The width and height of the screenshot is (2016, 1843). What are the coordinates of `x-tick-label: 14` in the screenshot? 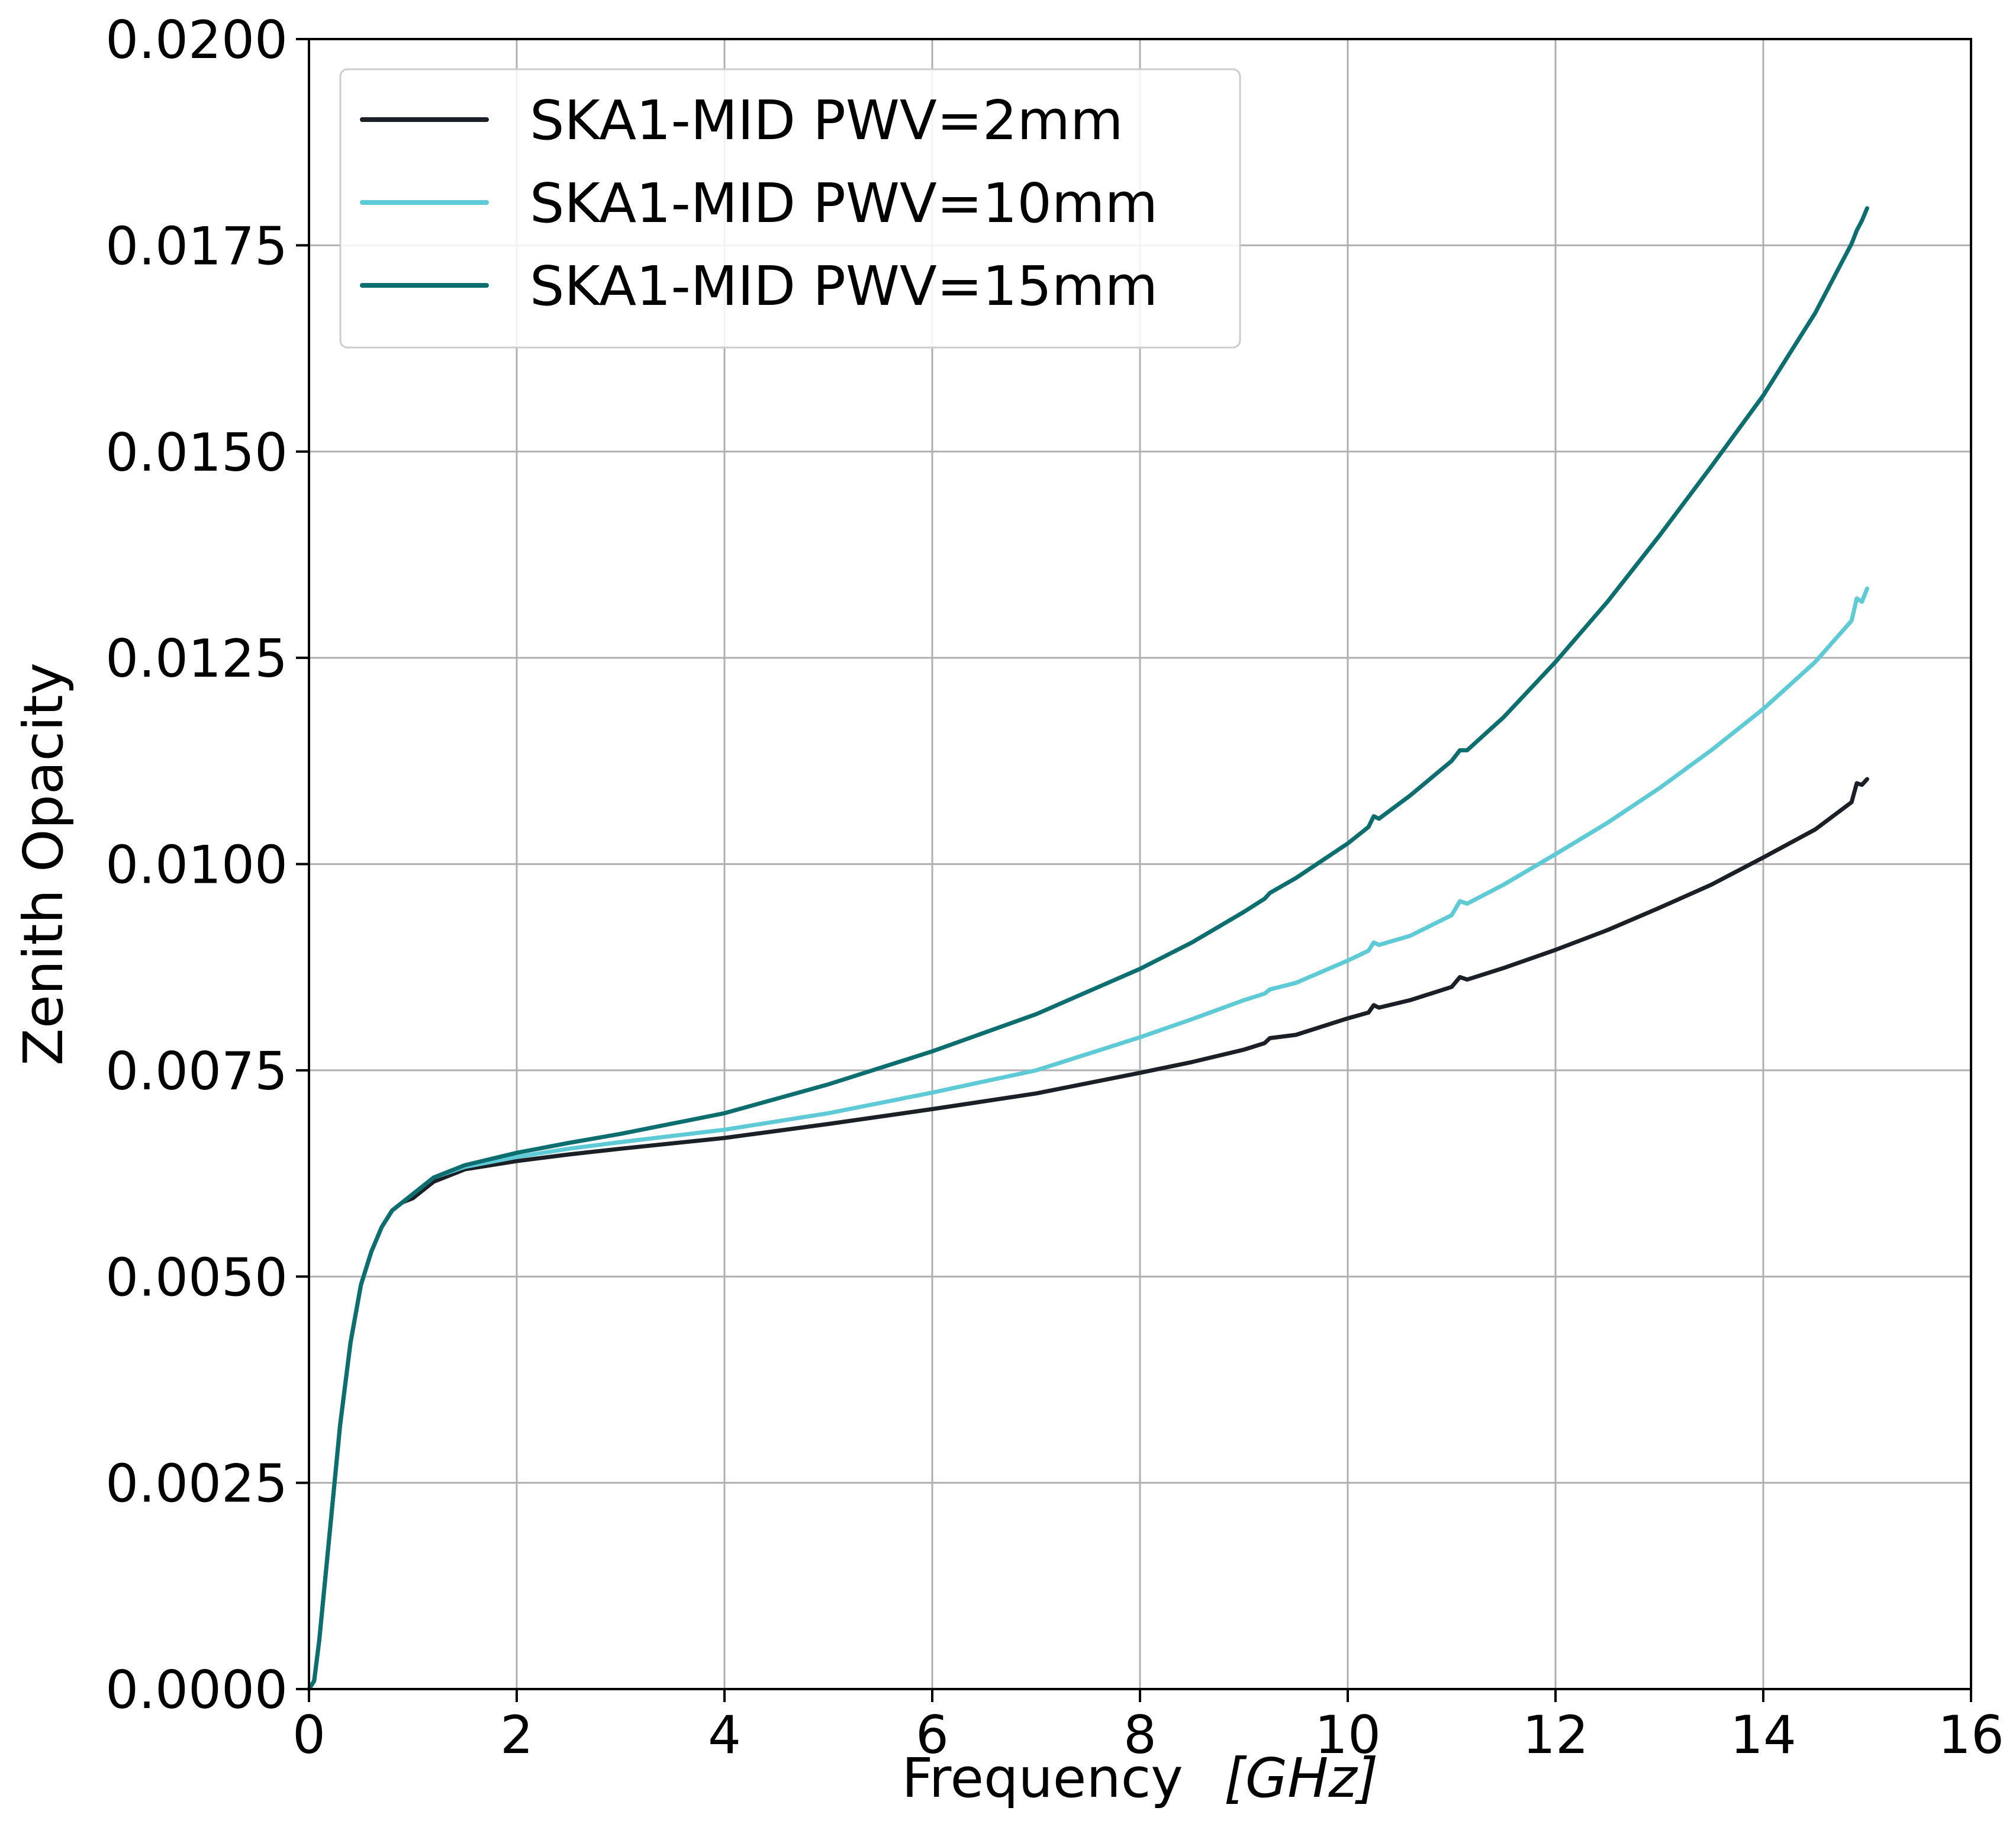 It's located at (1763, 1734).